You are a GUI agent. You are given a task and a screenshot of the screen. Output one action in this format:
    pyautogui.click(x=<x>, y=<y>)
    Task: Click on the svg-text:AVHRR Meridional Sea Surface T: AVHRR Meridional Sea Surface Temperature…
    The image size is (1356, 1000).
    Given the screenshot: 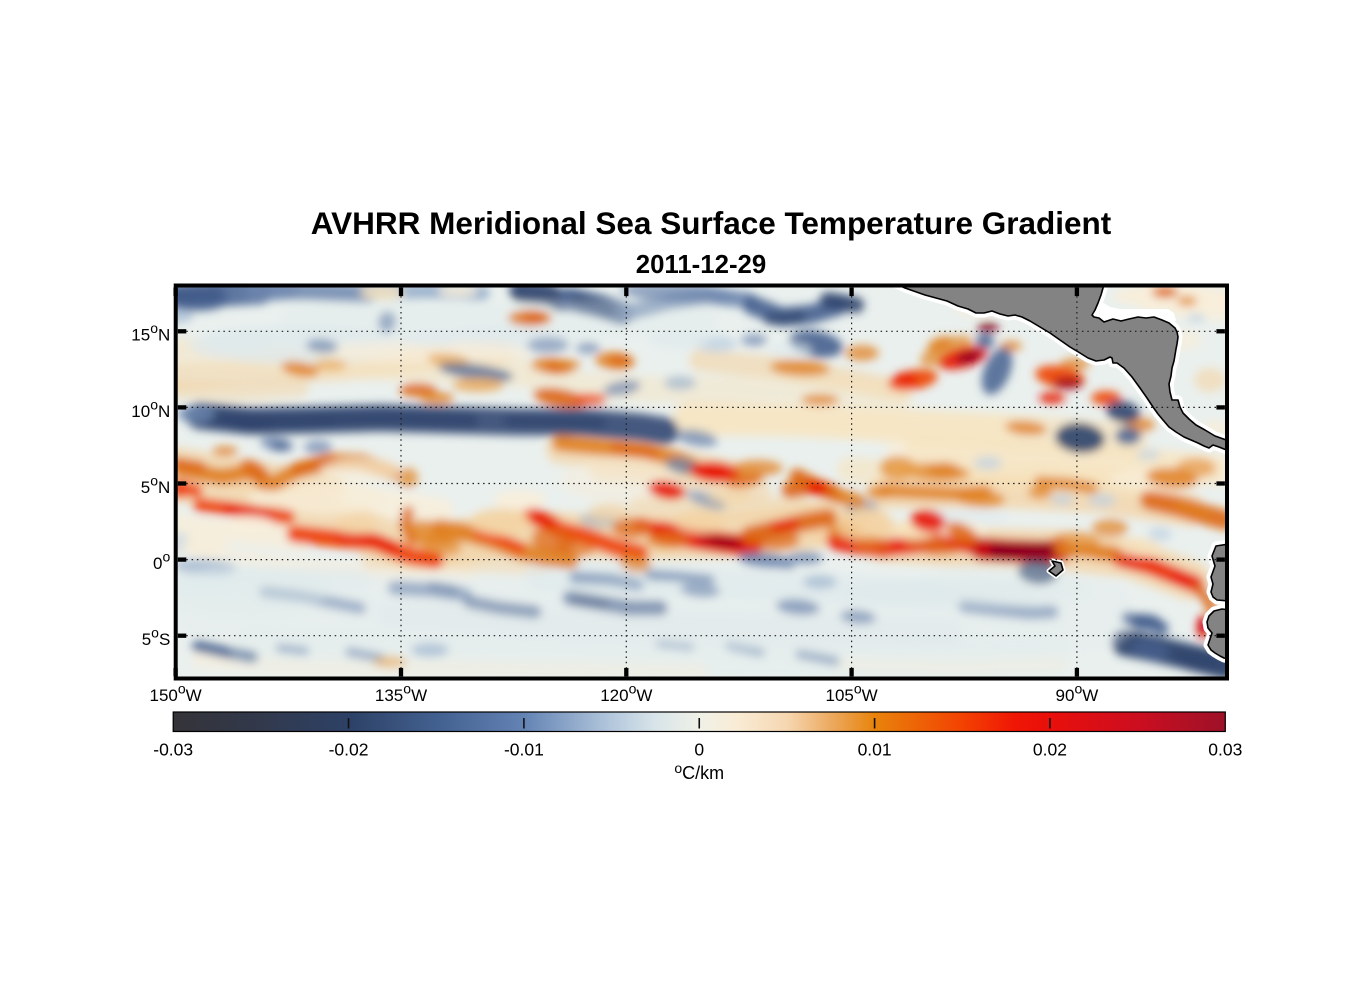 What is the action you would take?
    pyautogui.click(x=711, y=223)
    